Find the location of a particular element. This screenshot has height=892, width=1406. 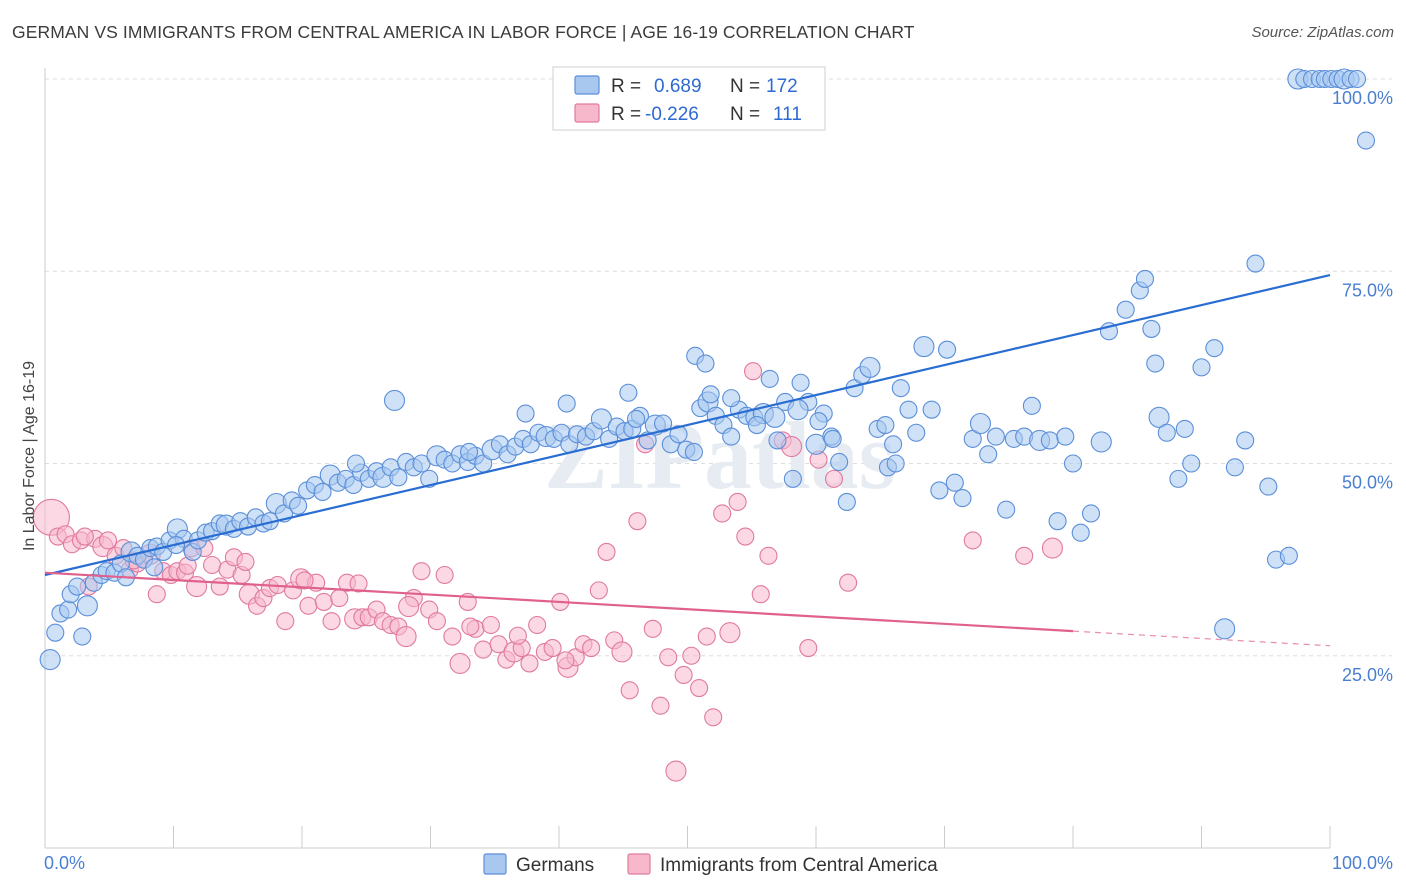

bottom-legend-swatch-immigrants is located at coordinates (639, 864).